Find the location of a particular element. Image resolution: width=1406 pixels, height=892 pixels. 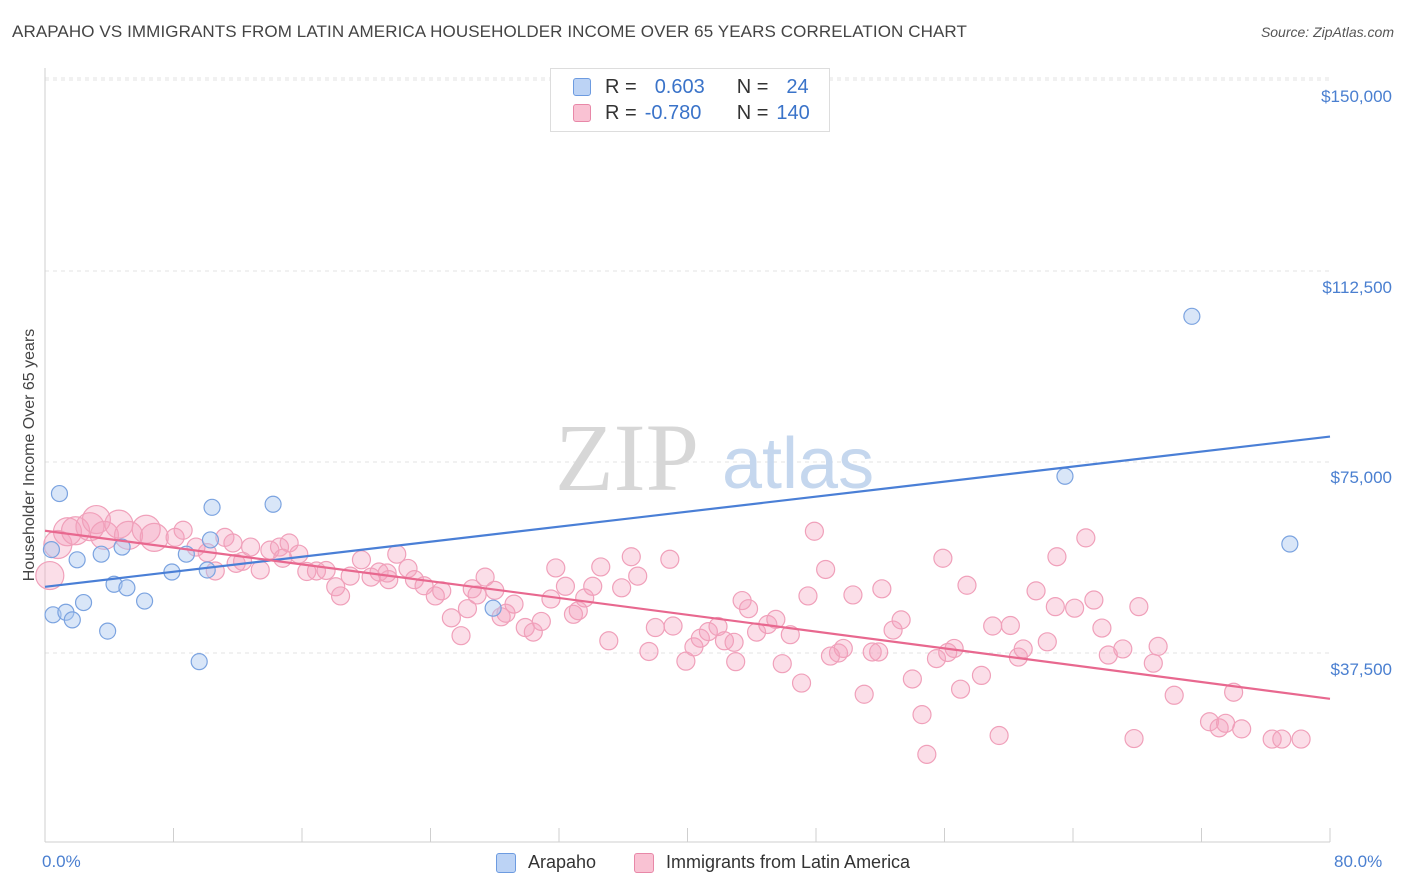

r-value: 0.603 is located at coordinates (679, 86).